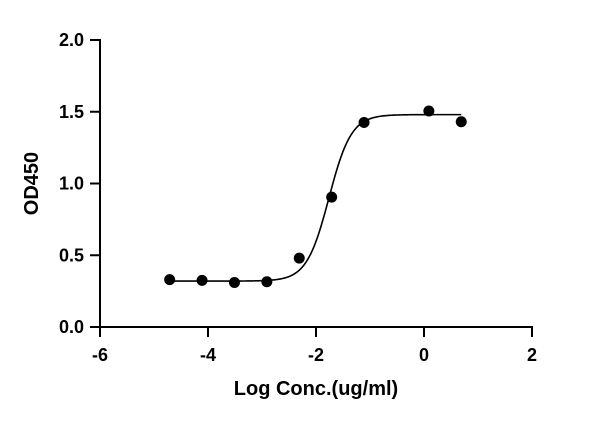  Describe the element at coordinates (71, 40) in the screenshot. I see `y-tick-label: 2.0` at that location.